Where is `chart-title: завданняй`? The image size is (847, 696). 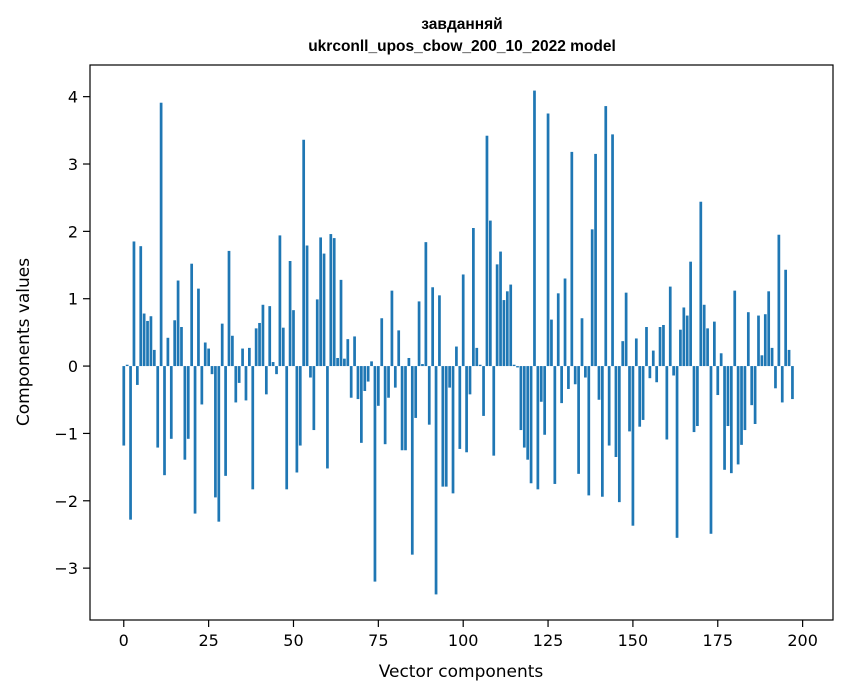 chart-title: завданняй is located at coordinates (461, 24).